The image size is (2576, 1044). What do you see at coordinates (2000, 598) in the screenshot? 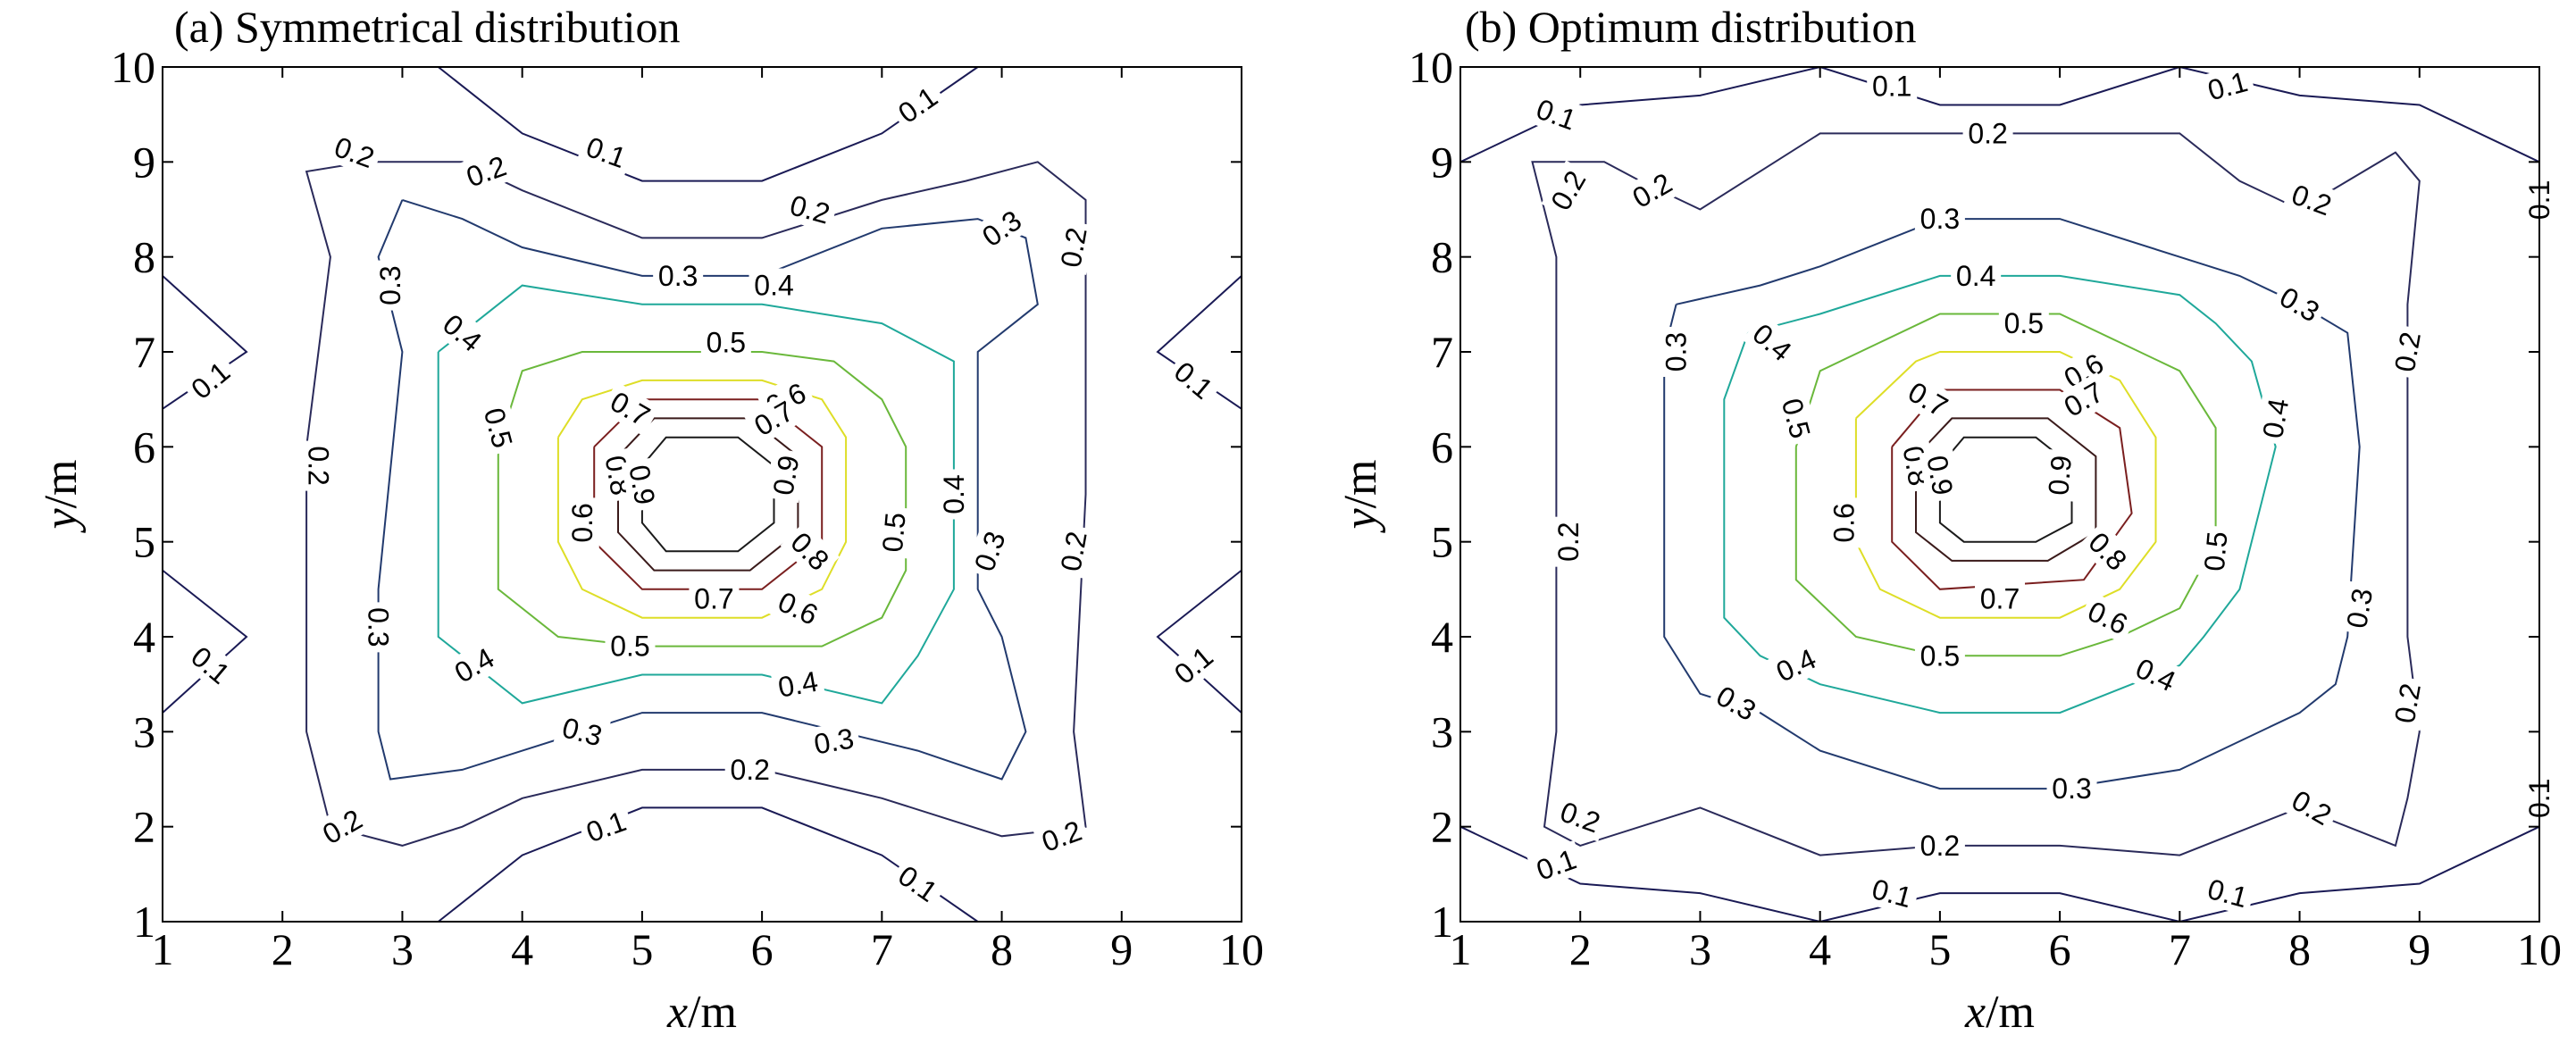
I see `contour-label-0.7: 0.7` at bounding box center [2000, 598].